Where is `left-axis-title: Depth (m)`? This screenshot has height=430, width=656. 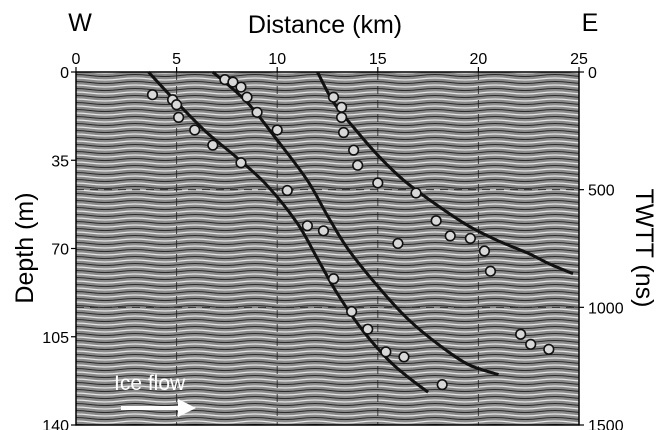
left-axis-title: Depth (m) is located at coordinates (25, 247).